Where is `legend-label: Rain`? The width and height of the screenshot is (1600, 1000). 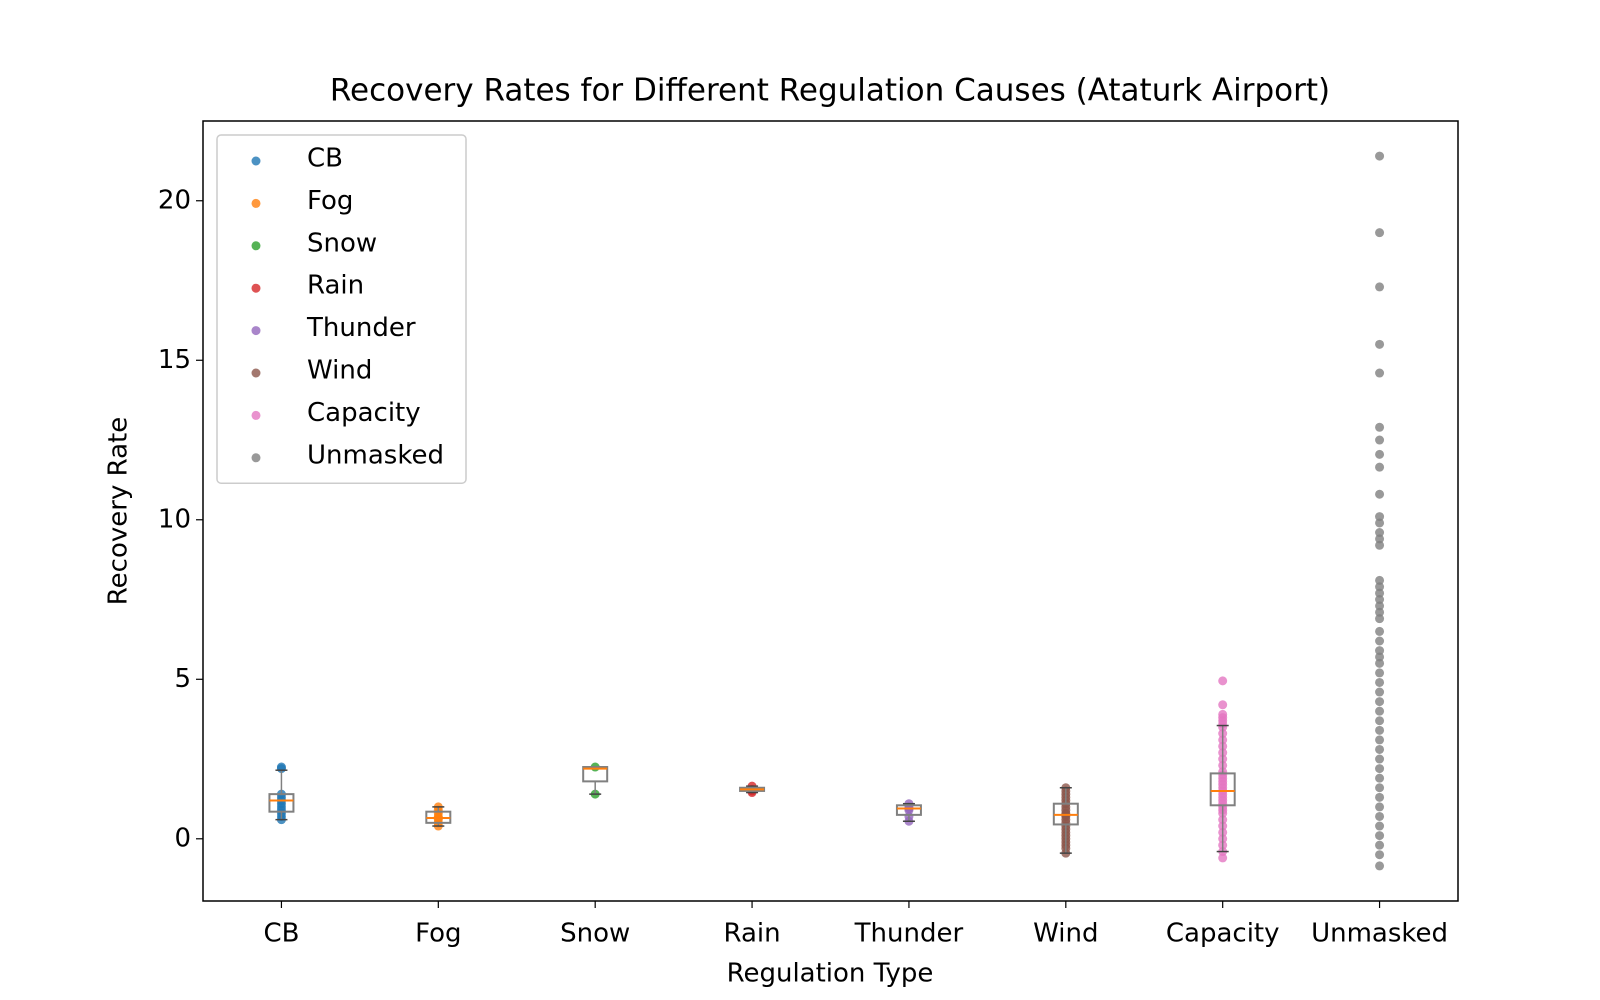
legend-label: Rain is located at coordinates (335, 286).